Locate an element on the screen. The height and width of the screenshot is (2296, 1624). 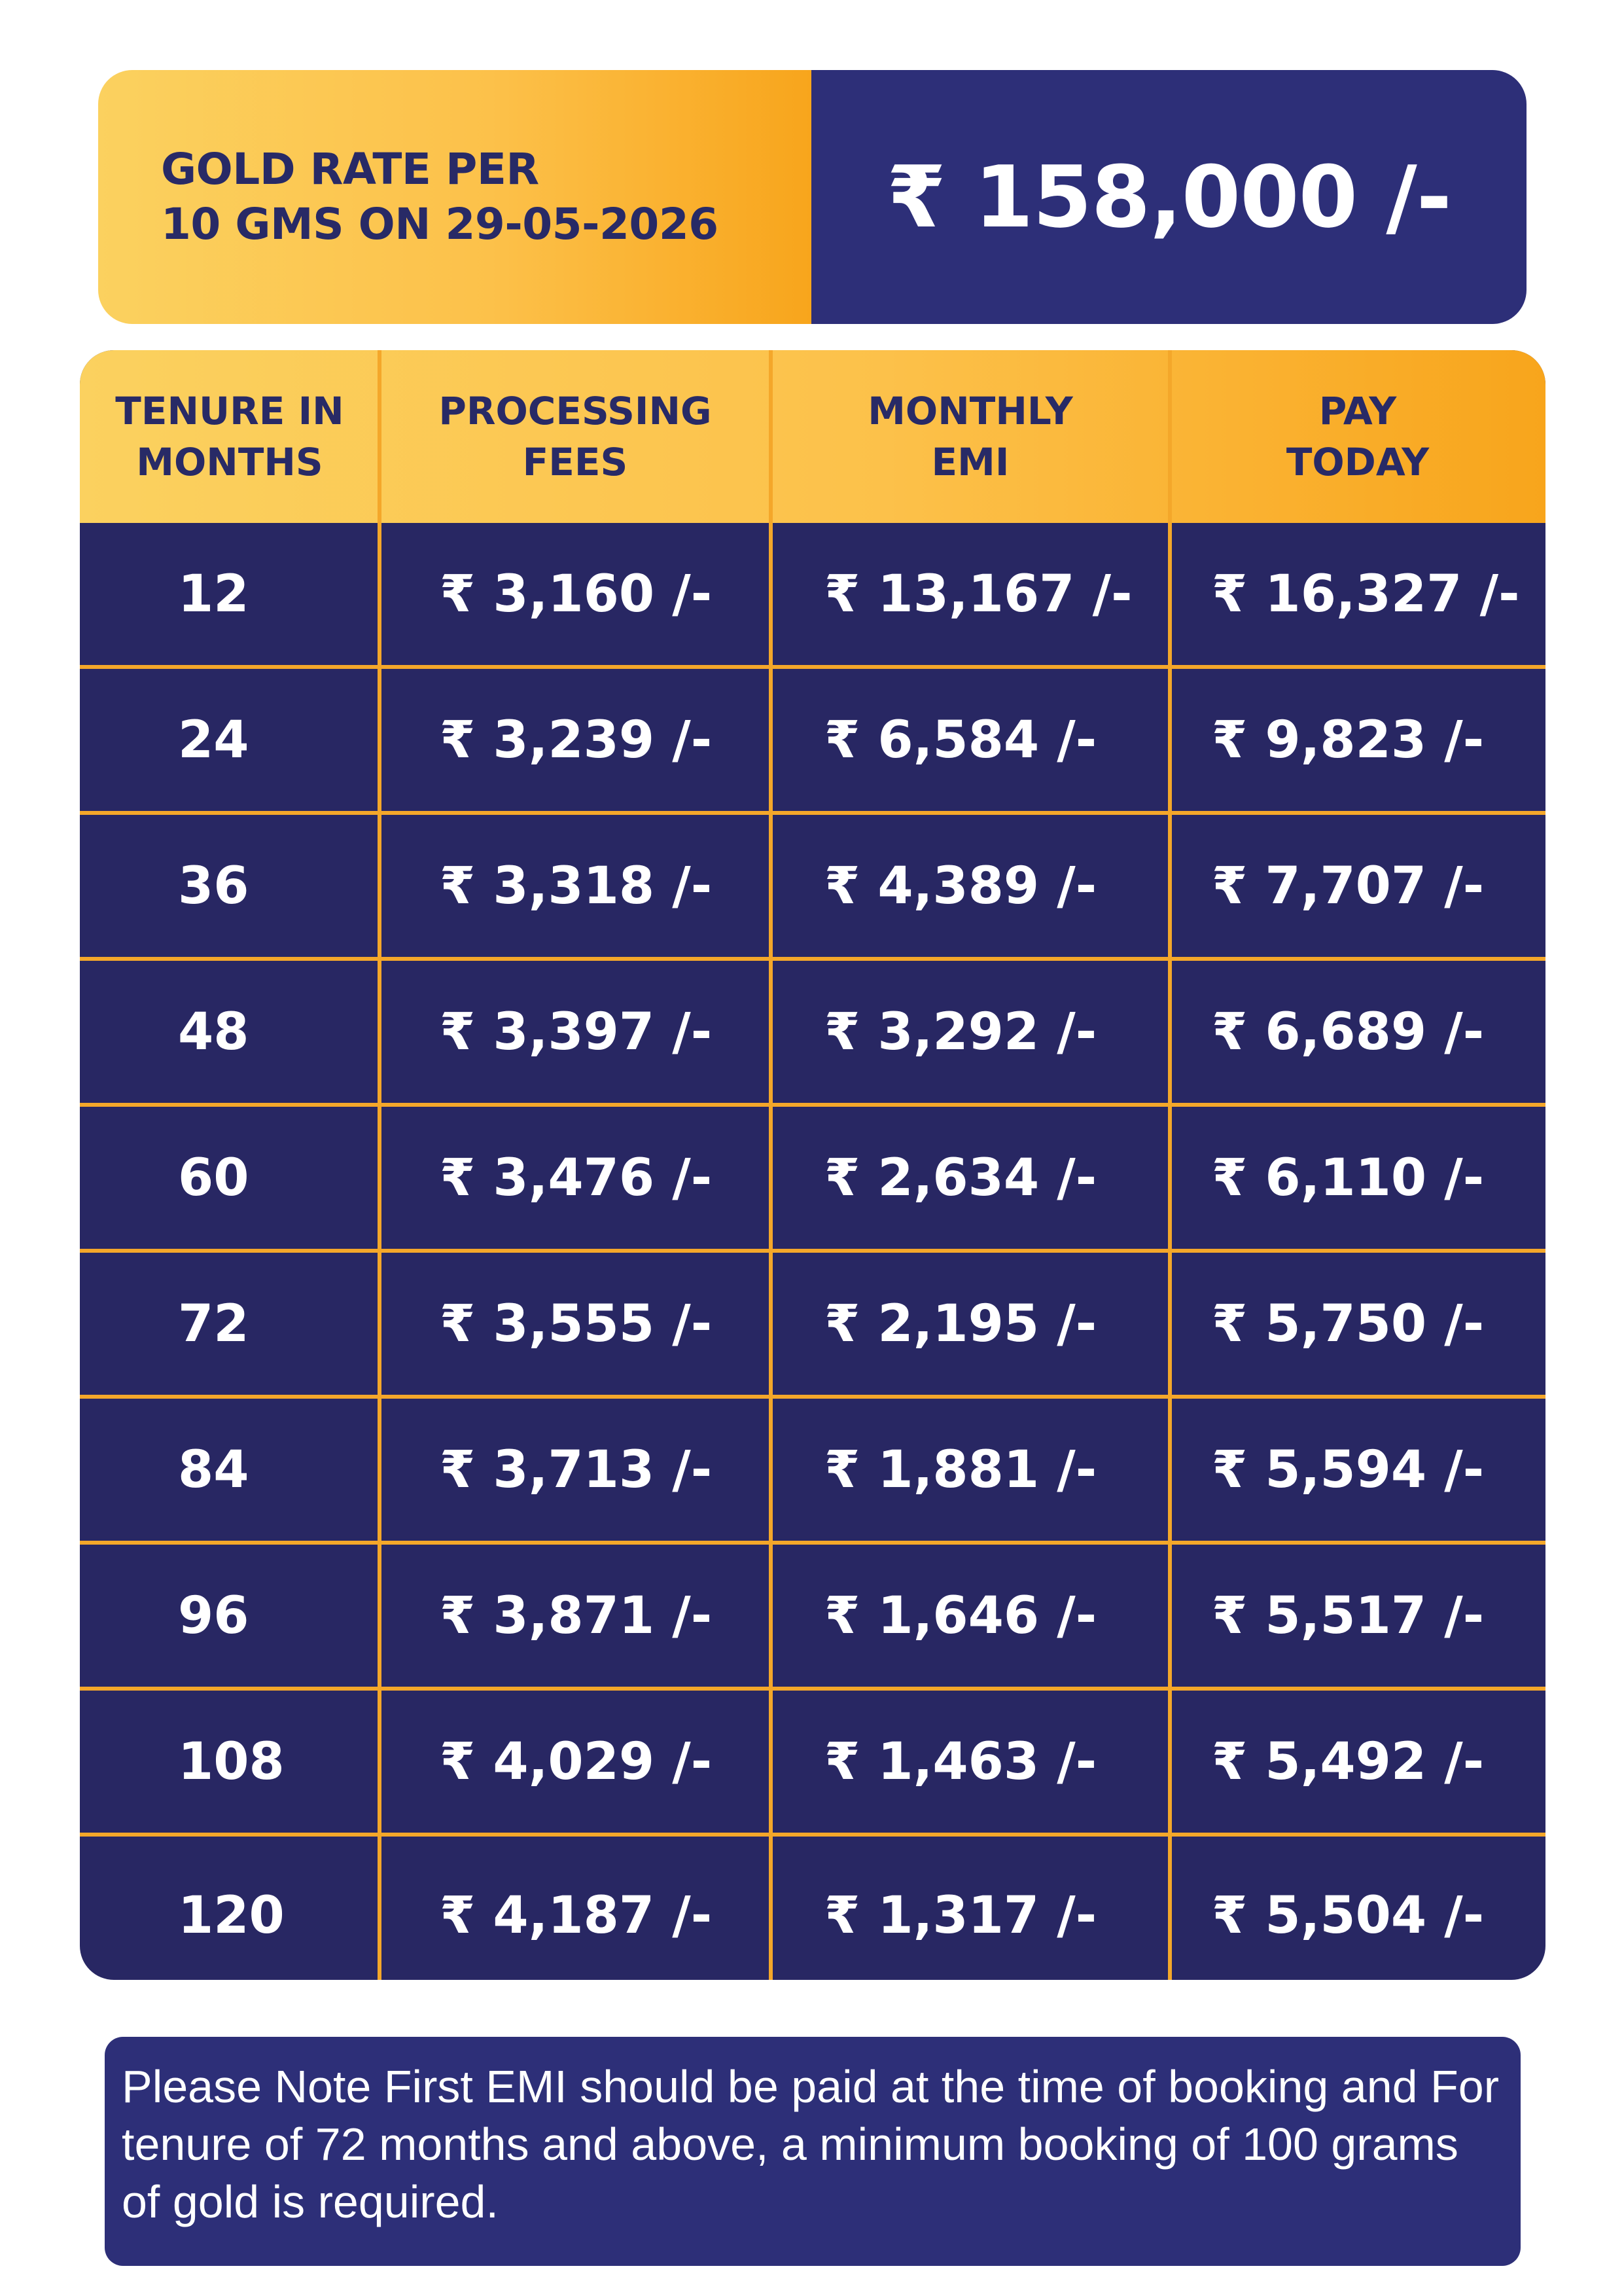
cell-tenure: 48 is located at coordinates (213, 1032).